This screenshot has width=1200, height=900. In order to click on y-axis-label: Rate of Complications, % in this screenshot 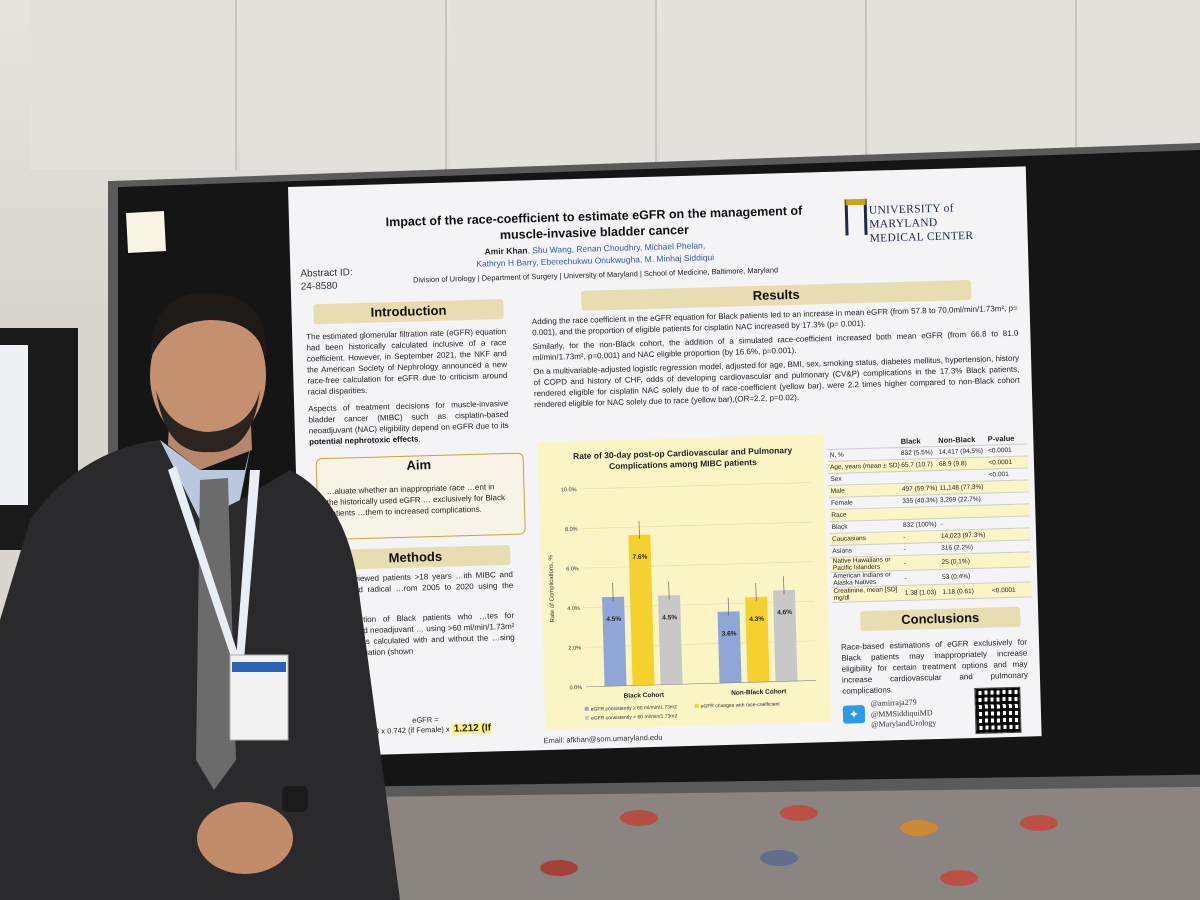, I will do `click(552, 588)`.